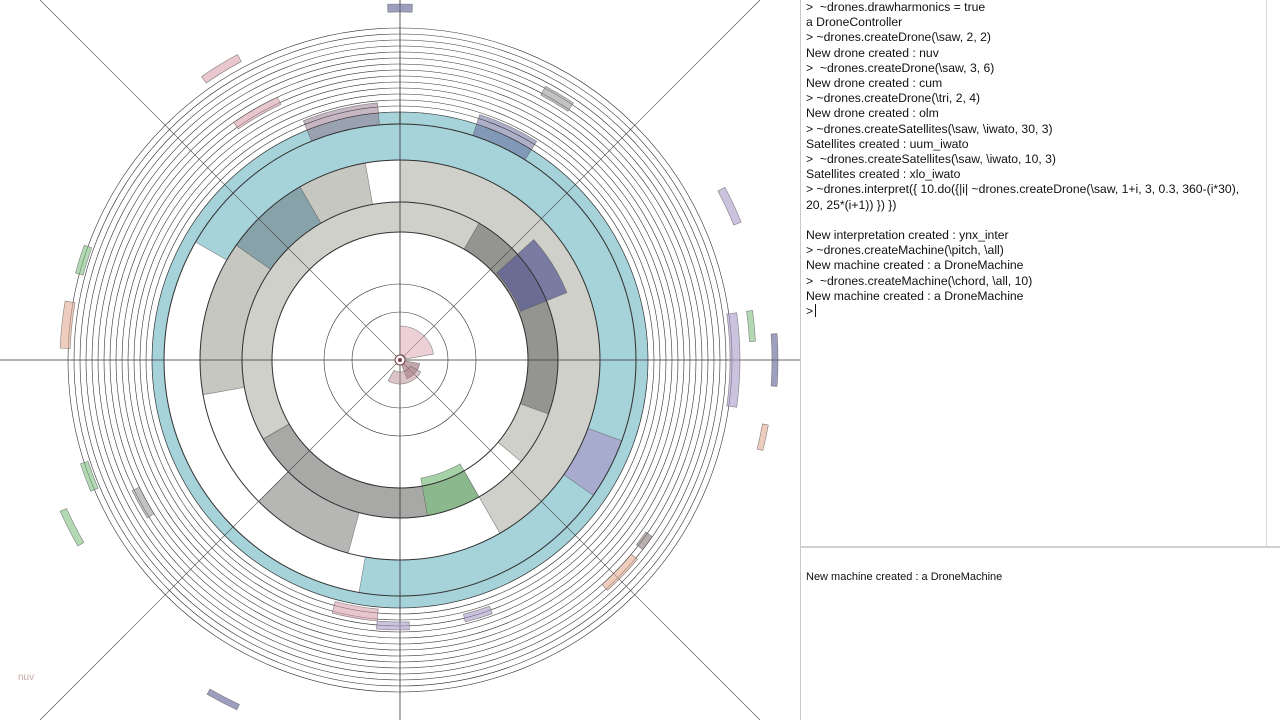  I want to click on centre-dot, so click(400, 360).